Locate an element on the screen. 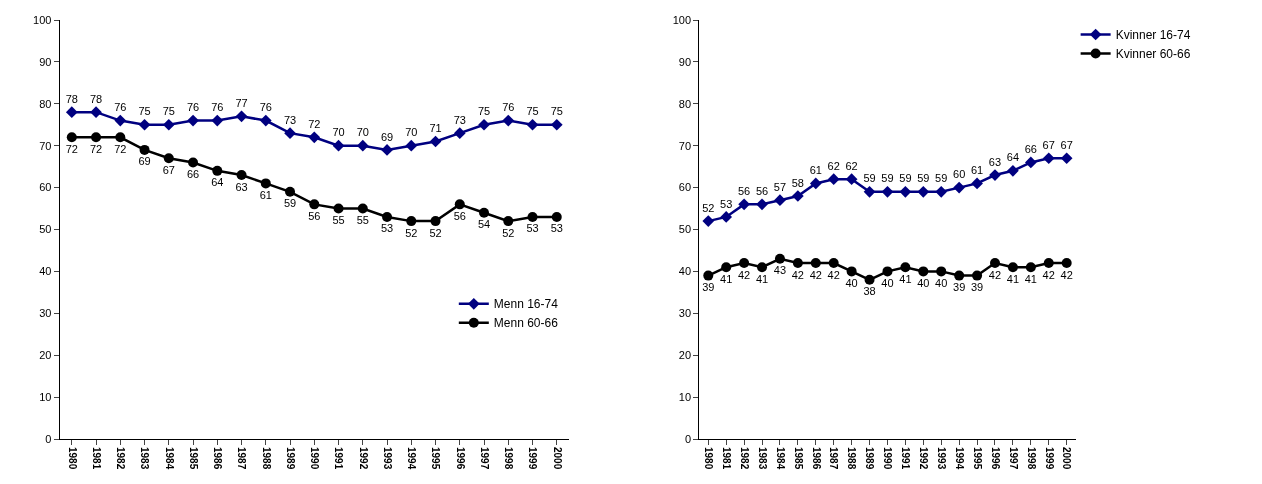 This screenshot has height=484, width=1262. x-tick-label: 1982 is located at coordinates (121, 458).